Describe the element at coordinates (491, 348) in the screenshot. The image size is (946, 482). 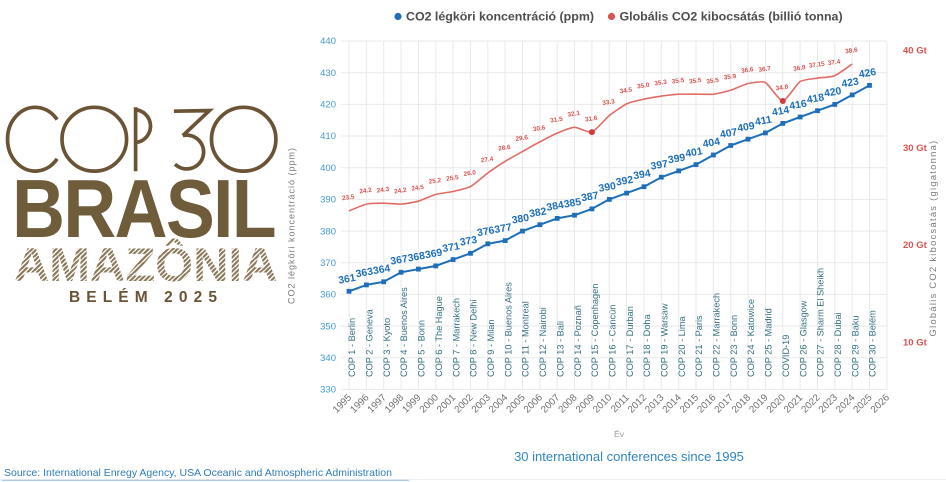
I see `svg-text: COP 9 - Milan` at that location.